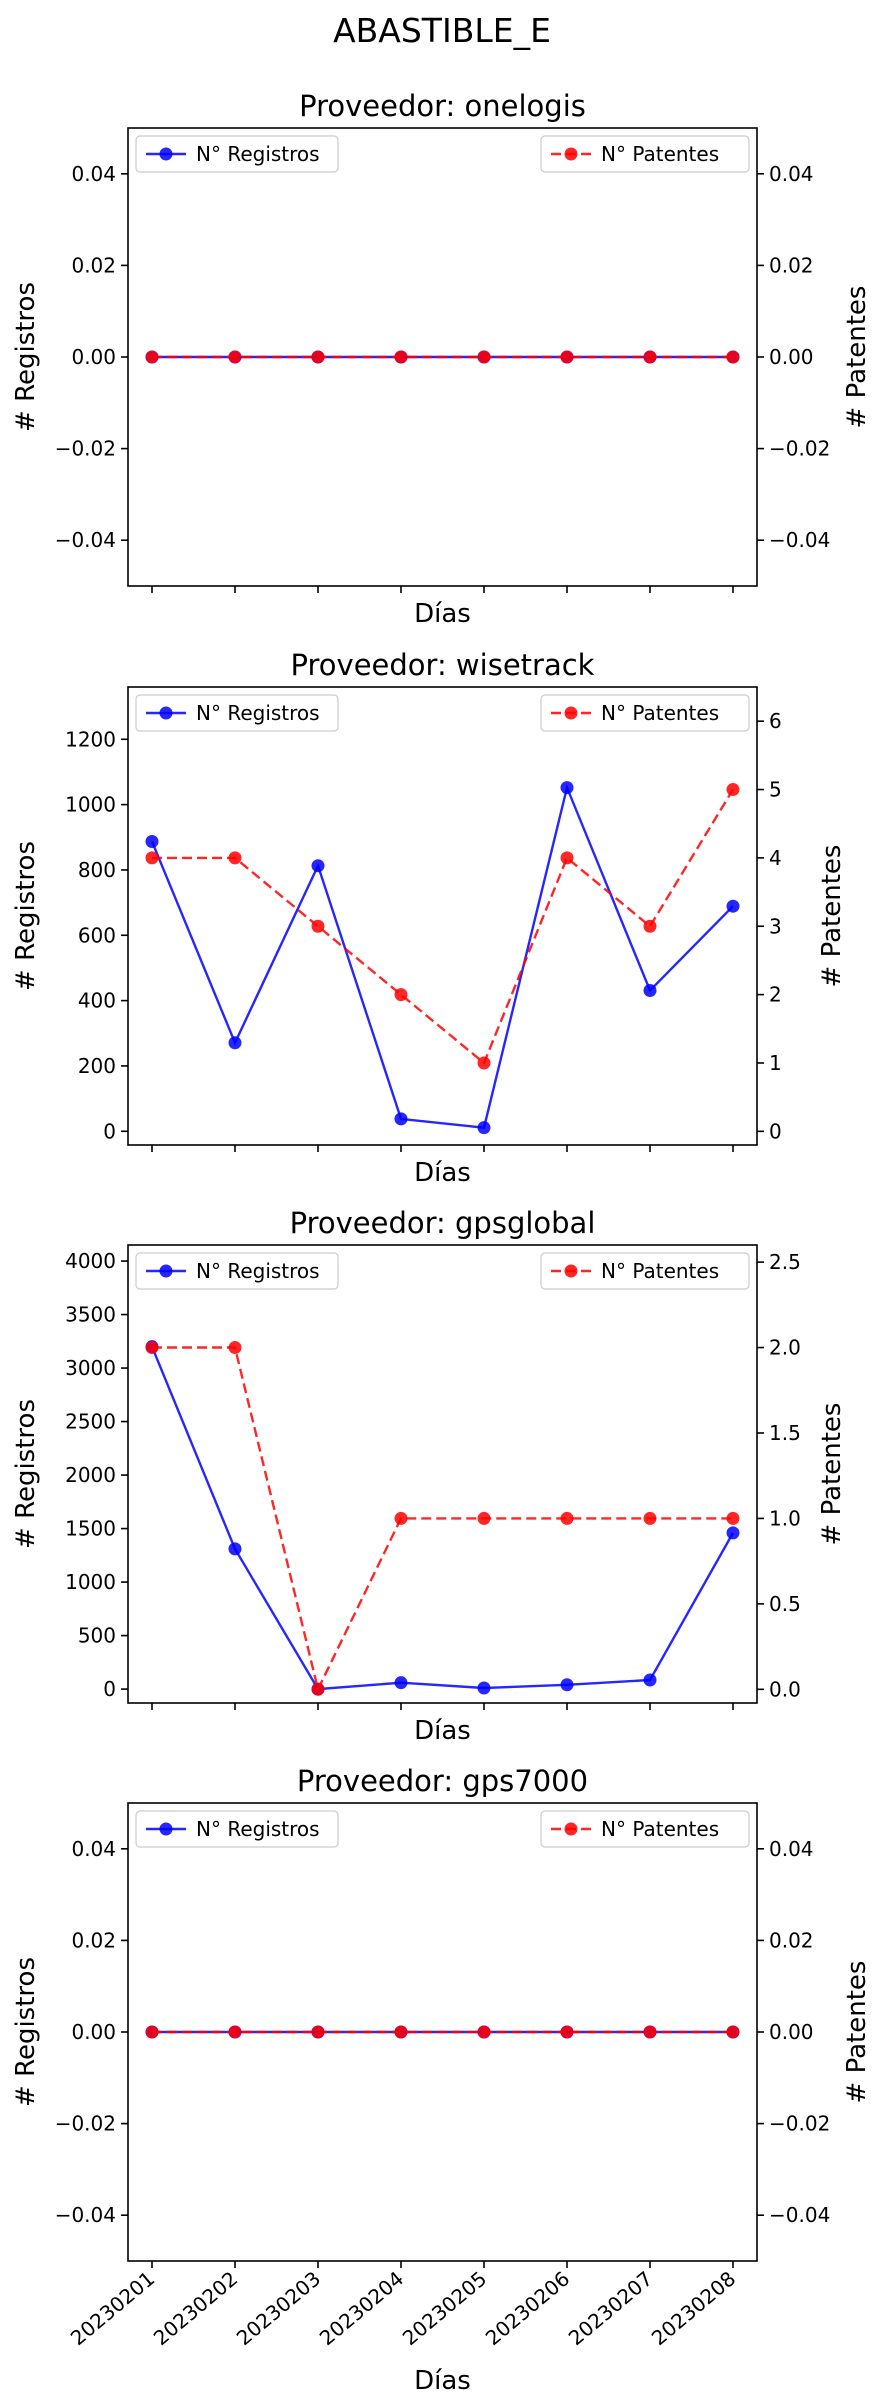  What do you see at coordinates (97, 1636) in the screenshot?
I see `y-left-tick-label: 500` at bounding box center [97, 1636].